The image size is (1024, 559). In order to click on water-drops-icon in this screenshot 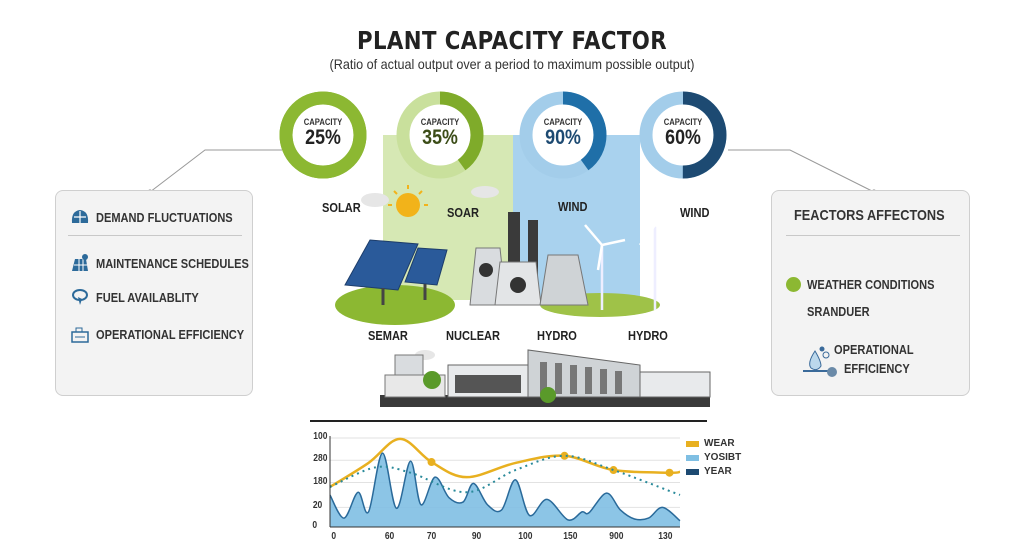, I will do `click(820, 359)`.